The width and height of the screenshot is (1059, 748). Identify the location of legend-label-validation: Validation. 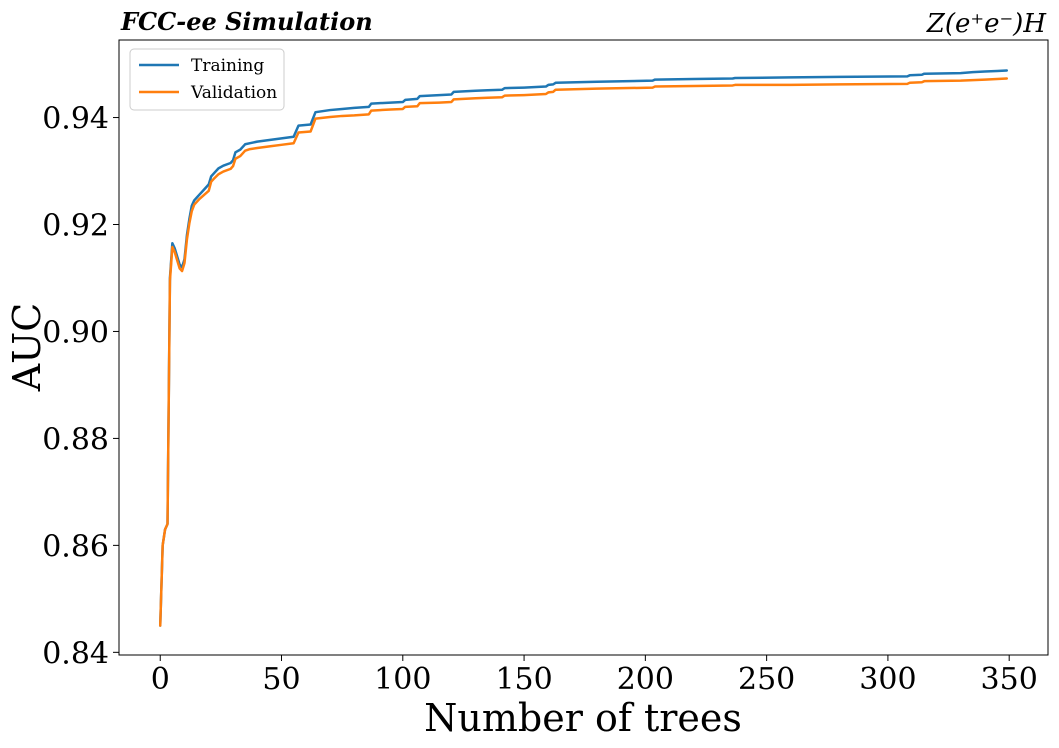
(233, 93).